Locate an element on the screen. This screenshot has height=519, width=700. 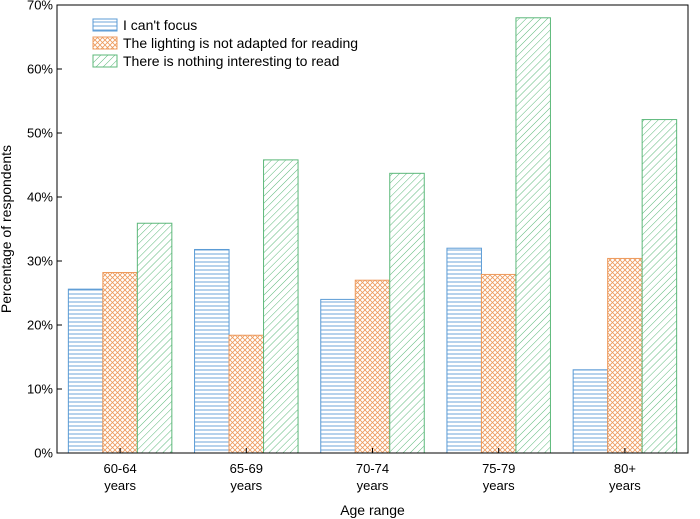
x-tick-label: 70-74 is located at coordinates (372, 468).